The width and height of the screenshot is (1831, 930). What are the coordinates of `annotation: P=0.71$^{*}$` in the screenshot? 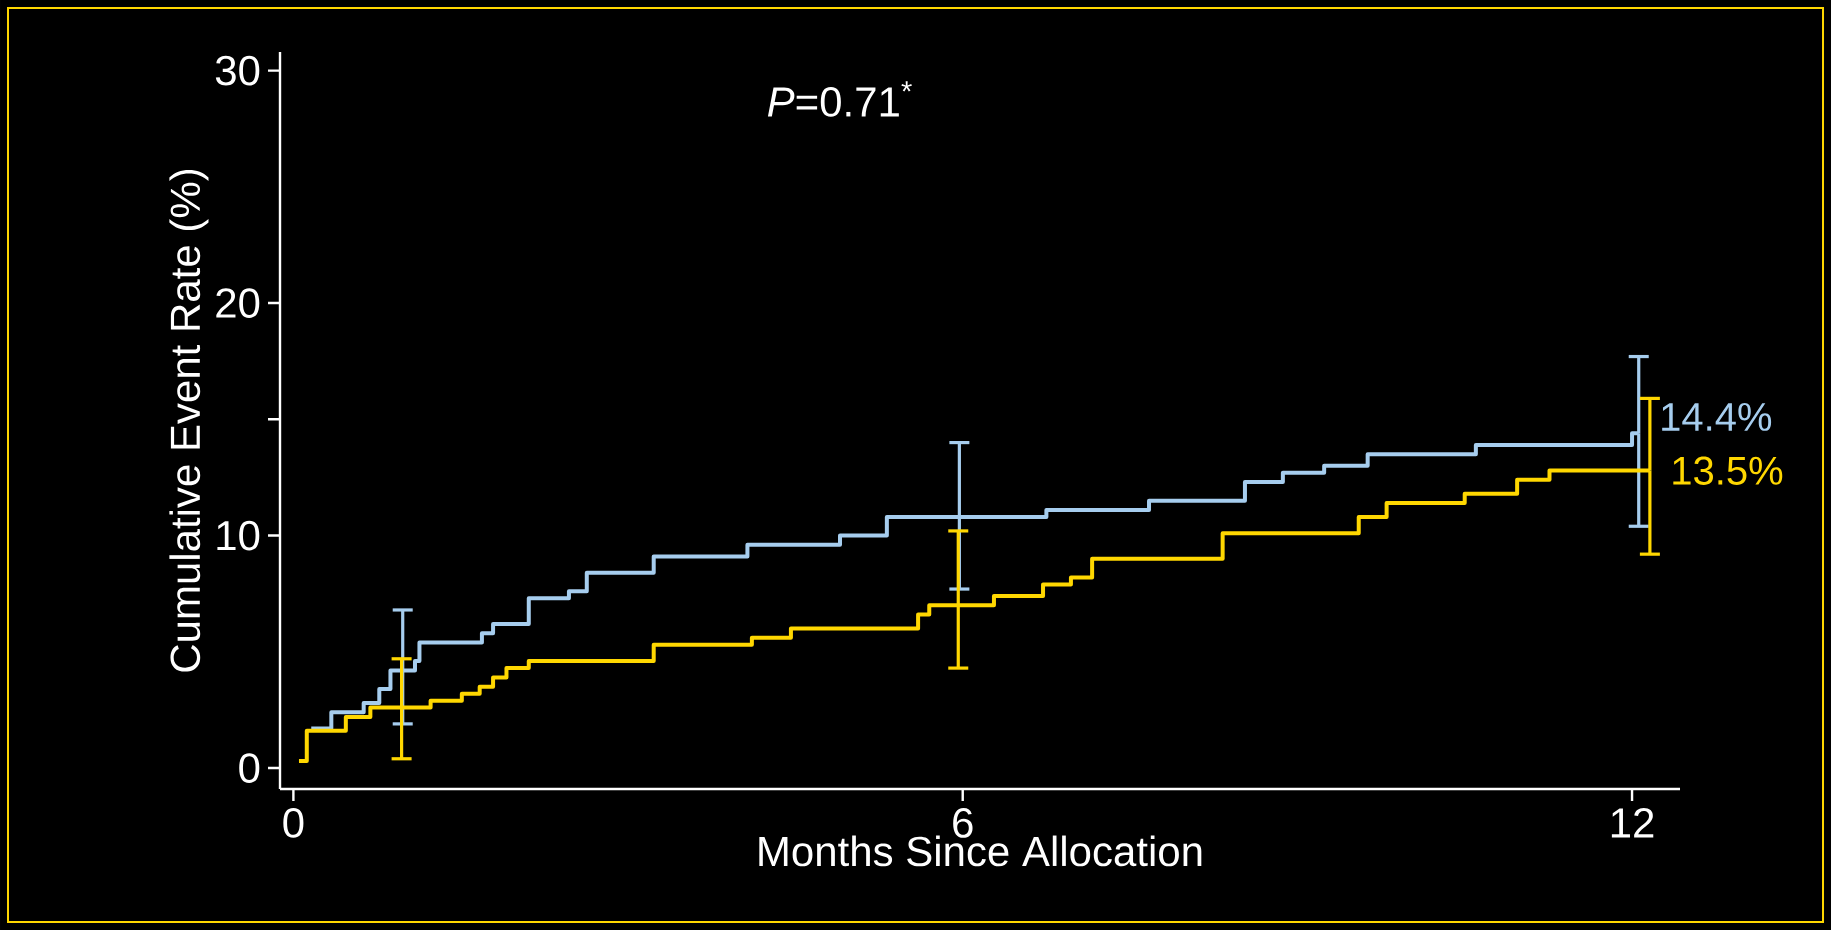 It's located at (839, 99).